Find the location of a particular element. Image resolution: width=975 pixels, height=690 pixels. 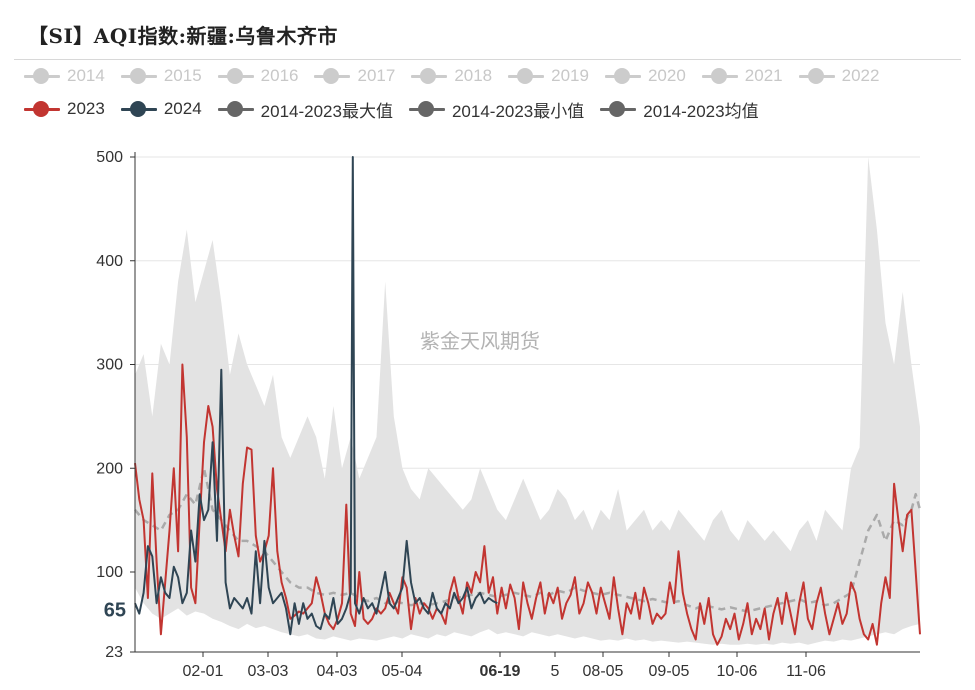

legend-item-2014-2023最大值: 2014-2023最大值 is located at coordinates (304, 109).